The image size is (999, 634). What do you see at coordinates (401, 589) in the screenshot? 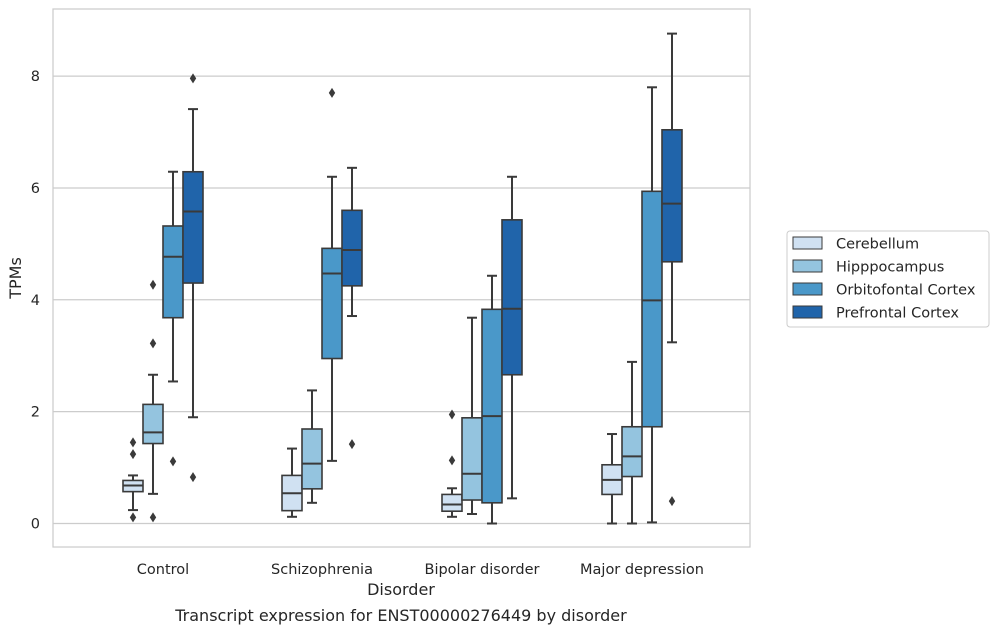
I see `x-axis-title: Disorder` at bounding box center [401, 589].